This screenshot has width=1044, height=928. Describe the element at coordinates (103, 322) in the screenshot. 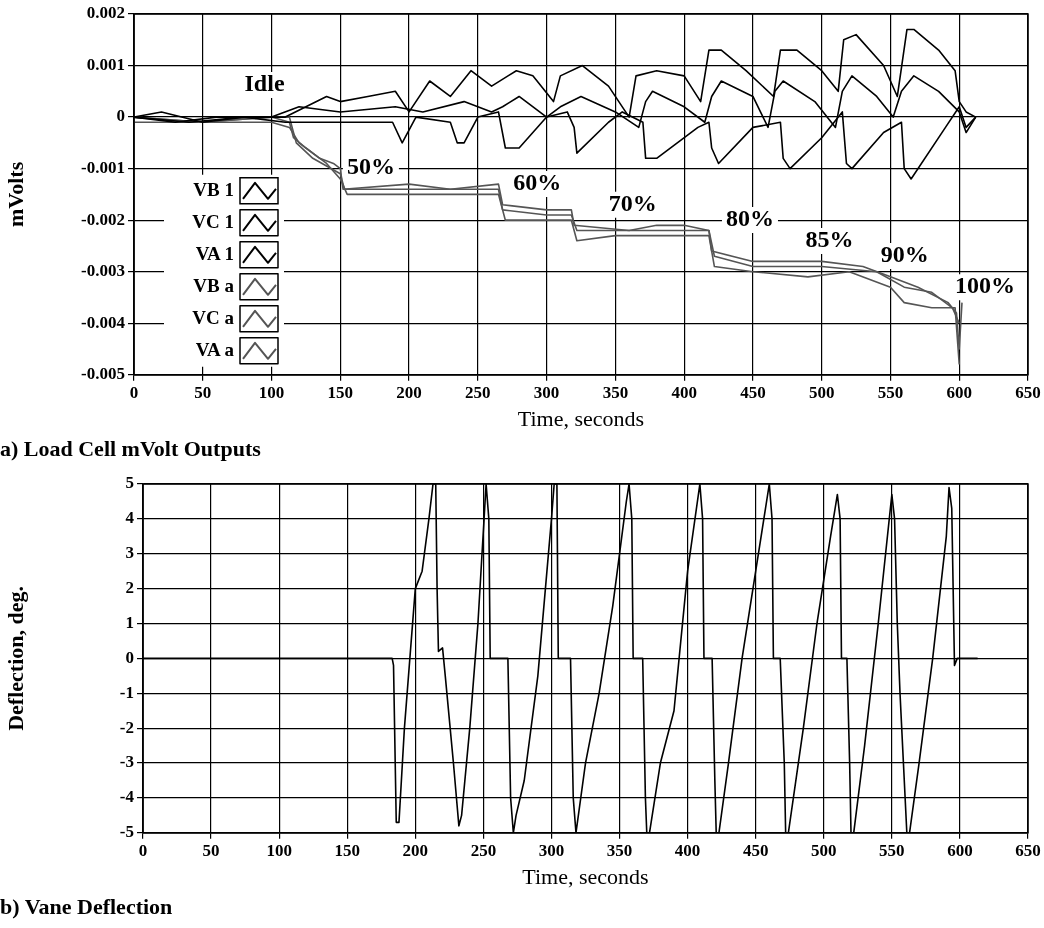

I see `y-tick-label: -0.004` at that location.